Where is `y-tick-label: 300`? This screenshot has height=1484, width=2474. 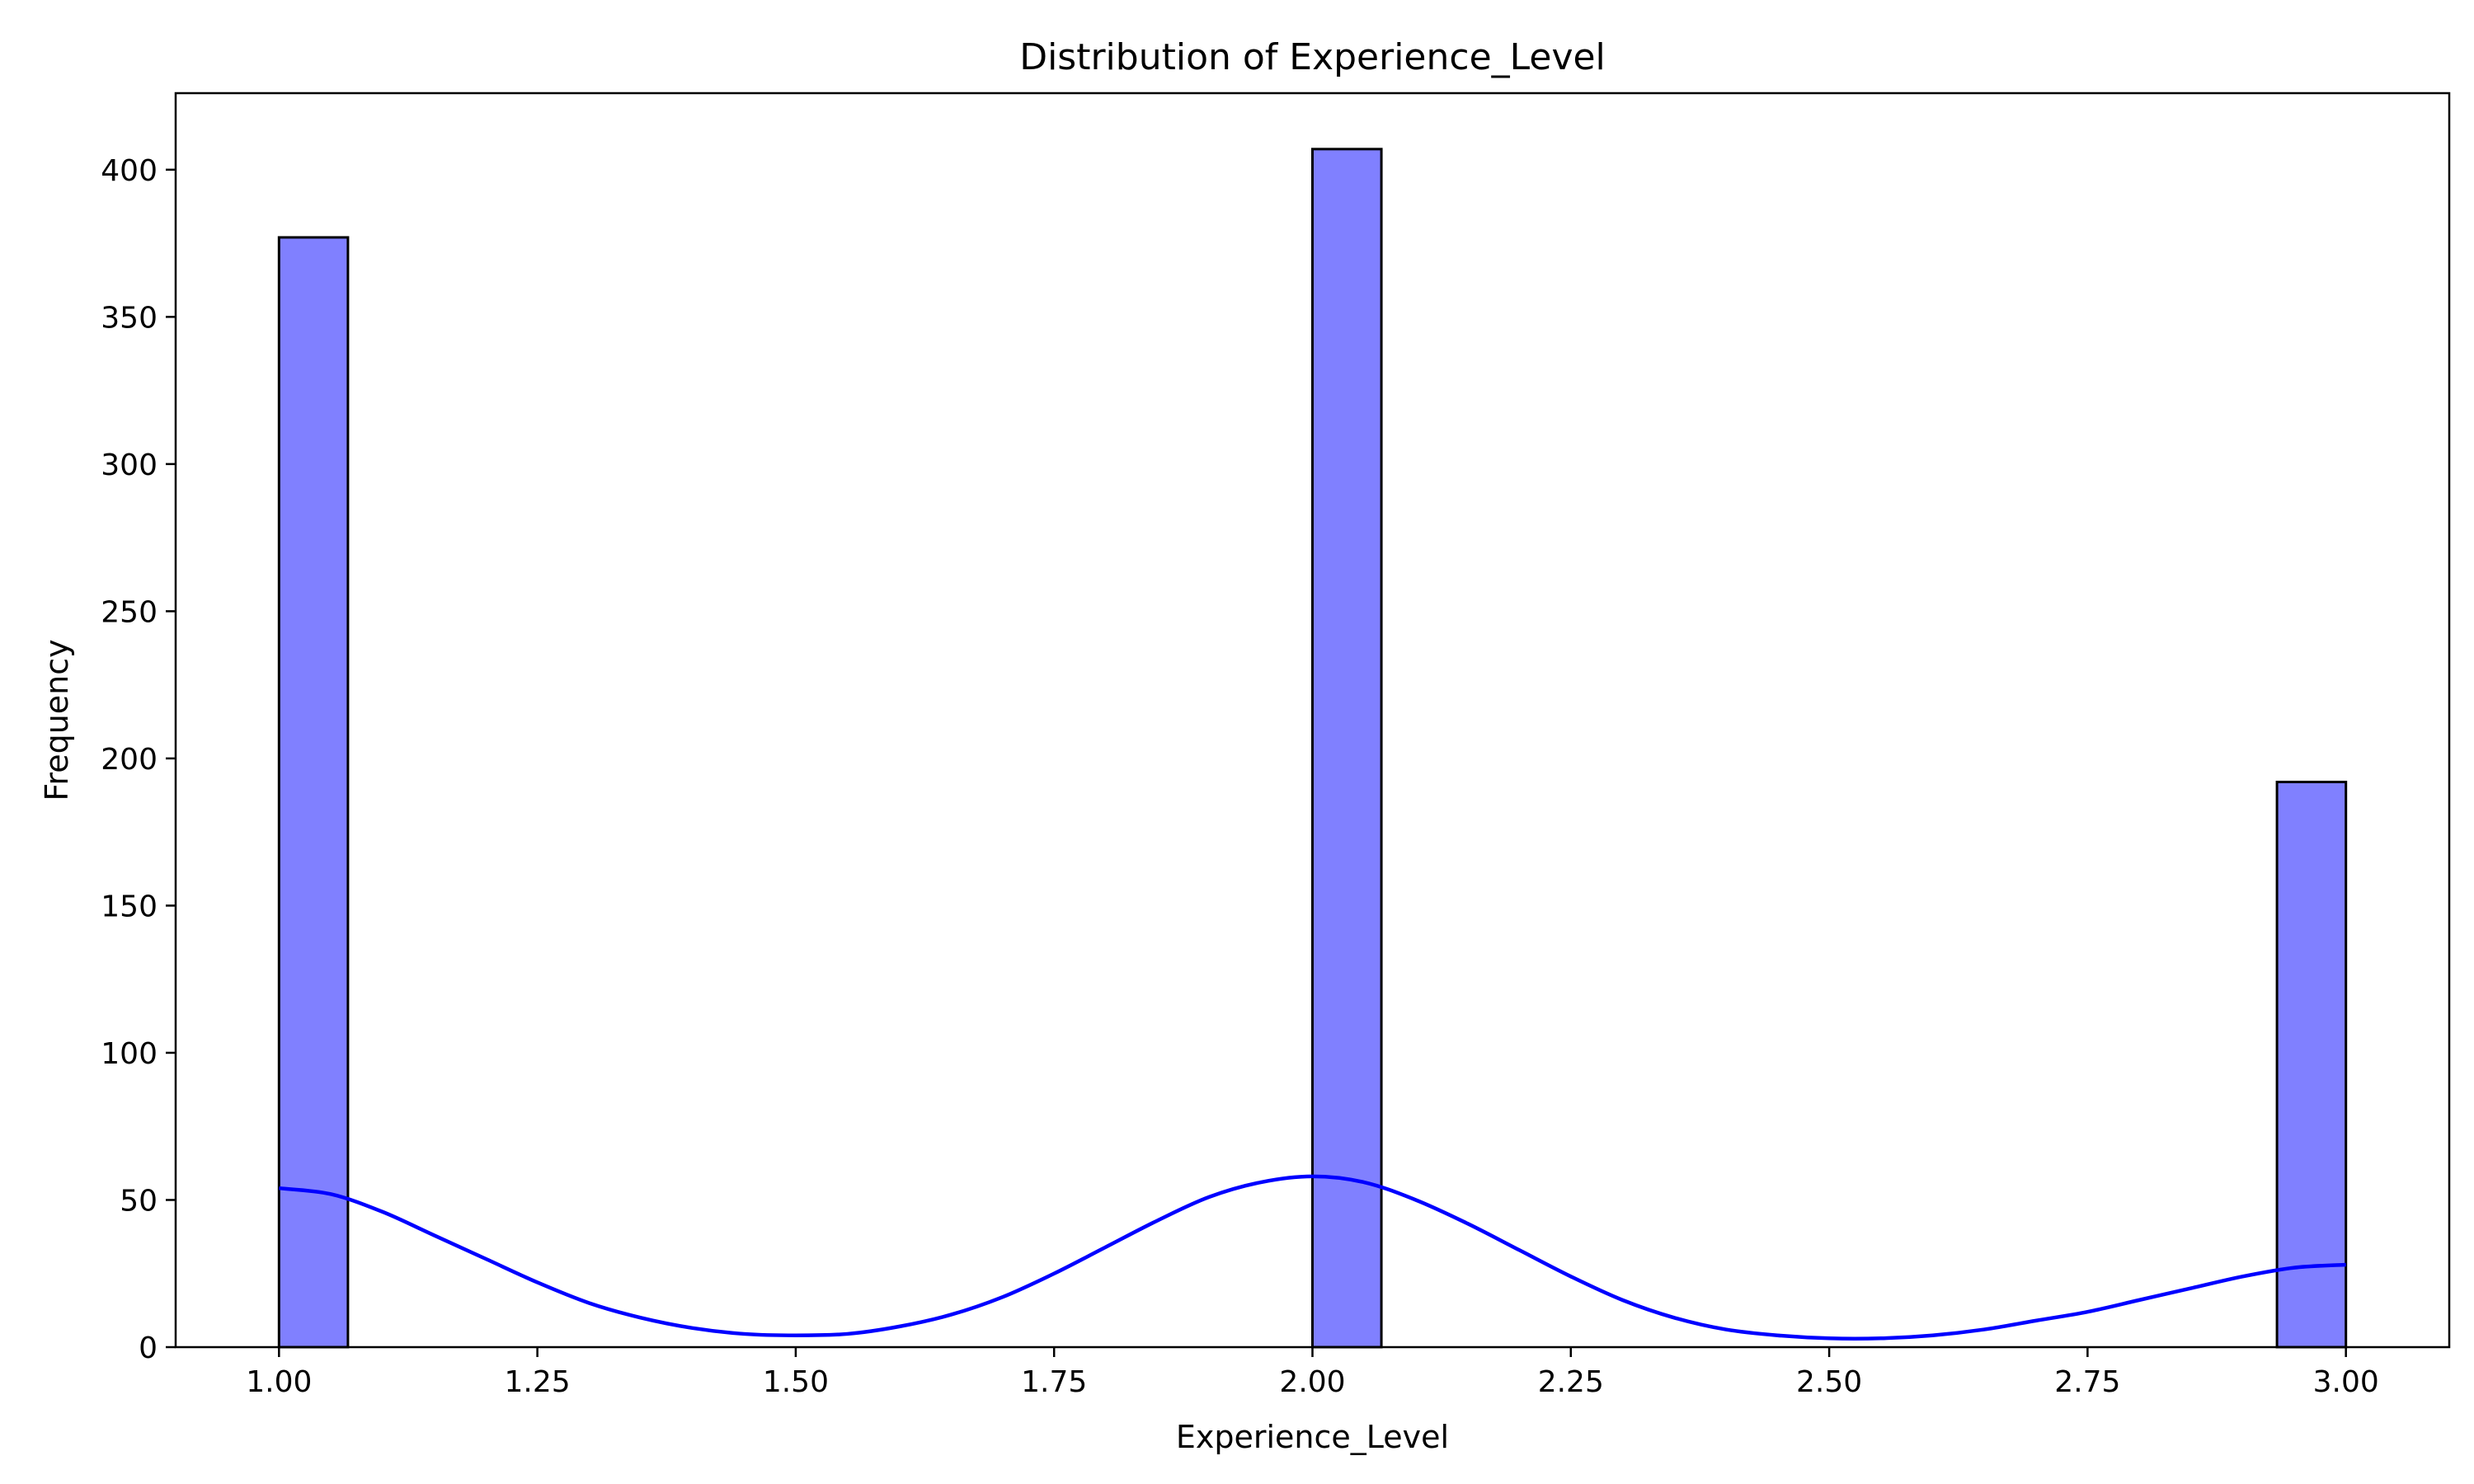
y-tick-label: 300 is located at coordinates (129, 465).